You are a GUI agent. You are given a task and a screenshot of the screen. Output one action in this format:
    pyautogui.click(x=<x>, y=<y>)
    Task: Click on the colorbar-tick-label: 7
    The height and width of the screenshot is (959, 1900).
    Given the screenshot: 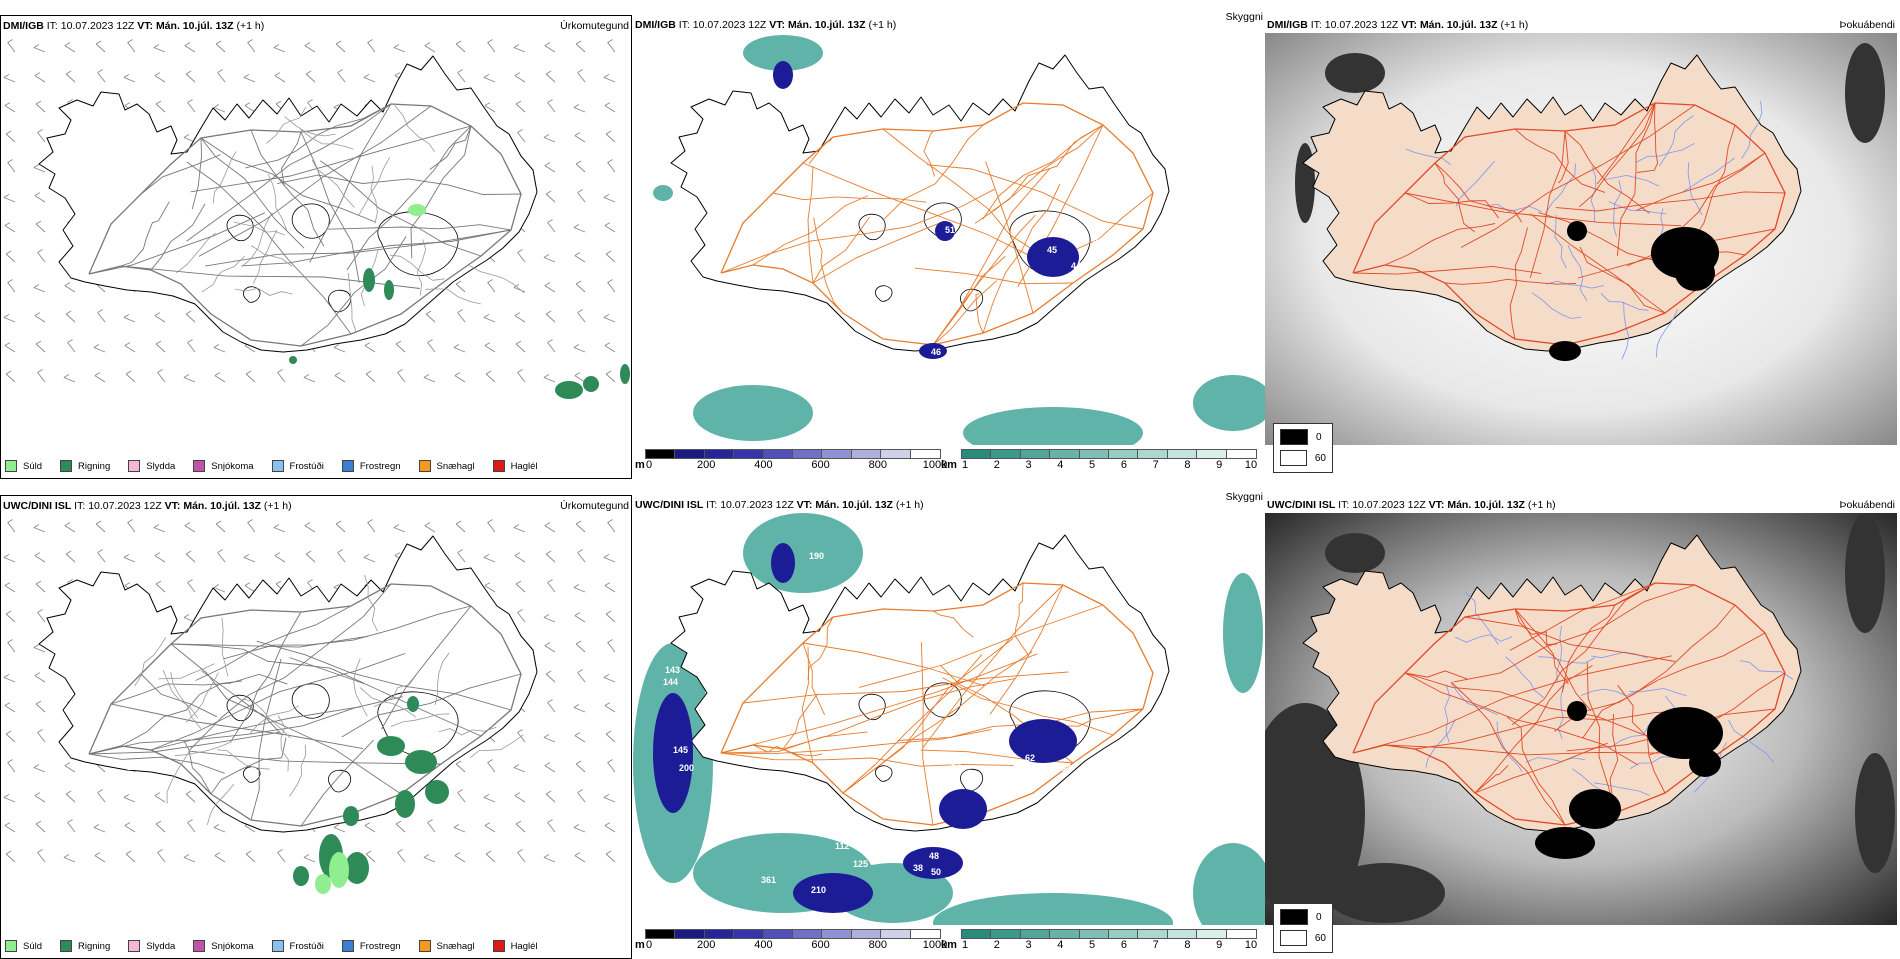 What is the action you would take?
    pyautogui.click(x=1155, y=945)
    